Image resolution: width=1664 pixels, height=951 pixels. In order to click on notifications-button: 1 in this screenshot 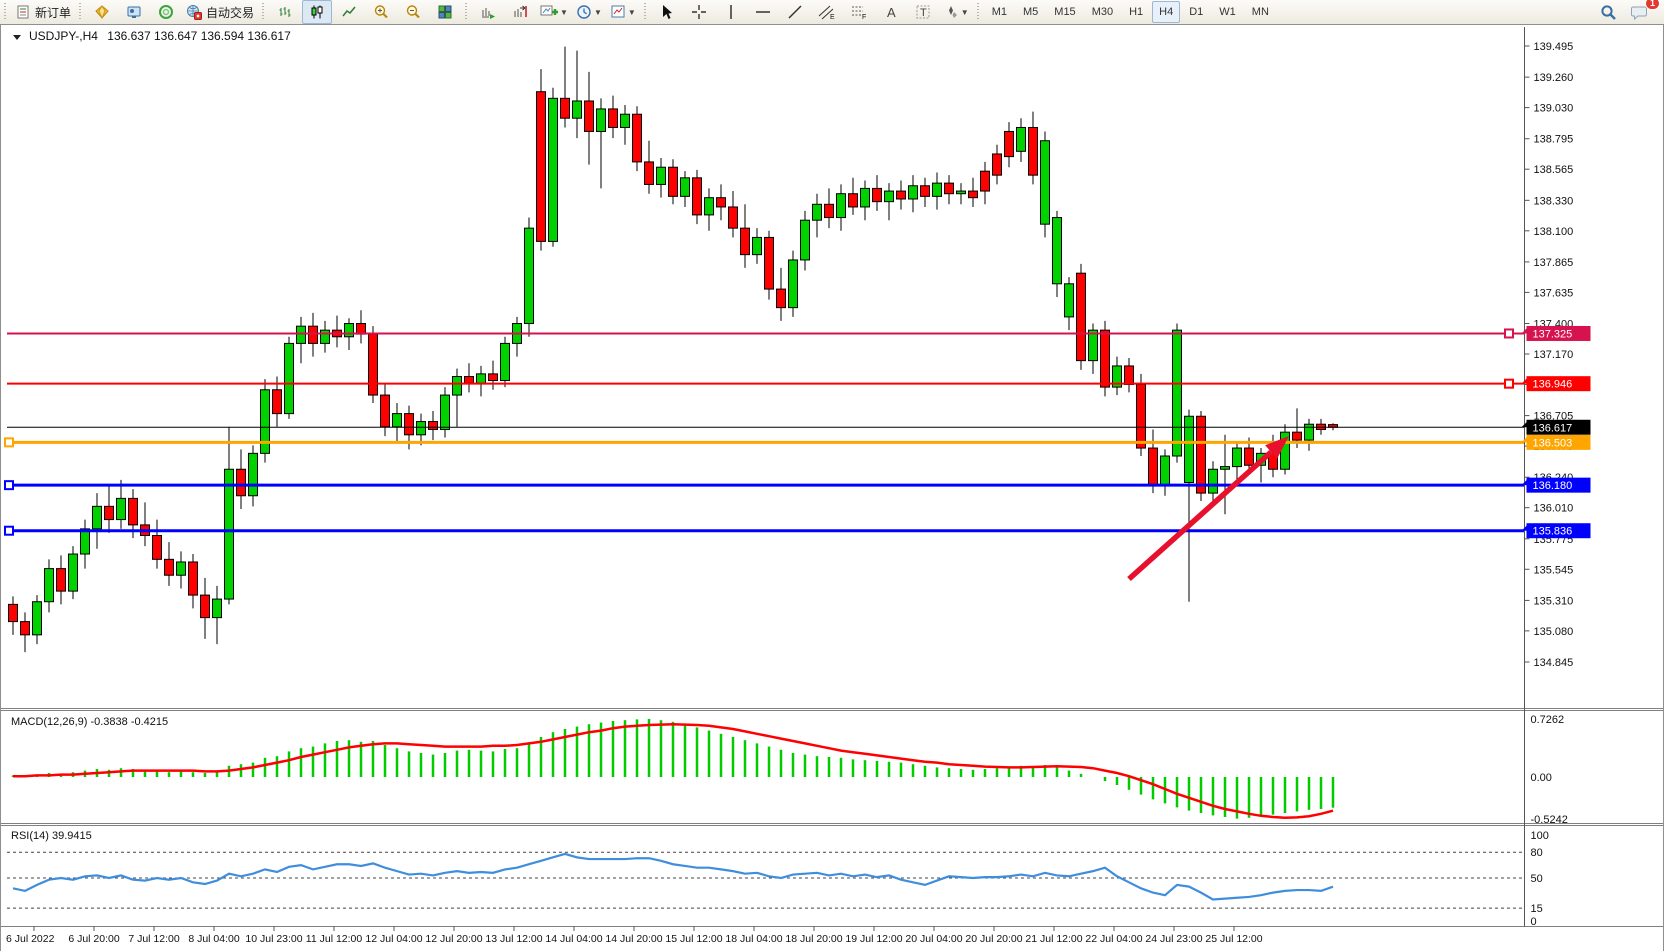, I will do `click(1642, 12)`.